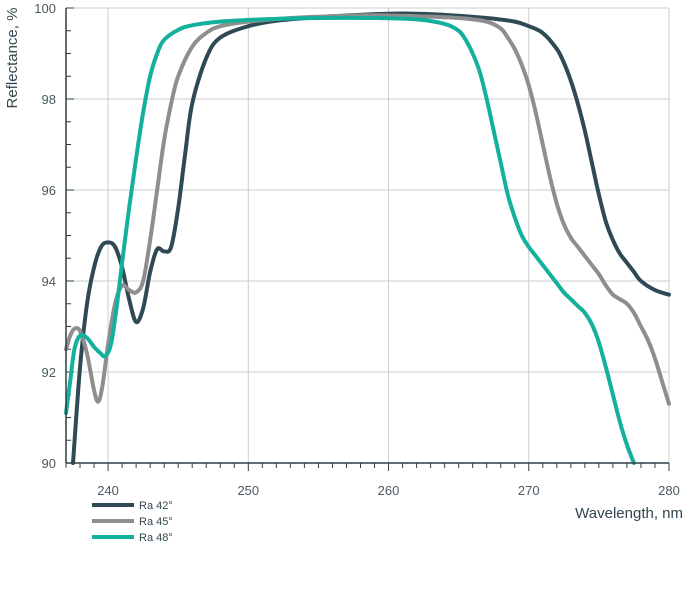  I want to click on y-axis-title: Reflectance, %, so click(12, 58).